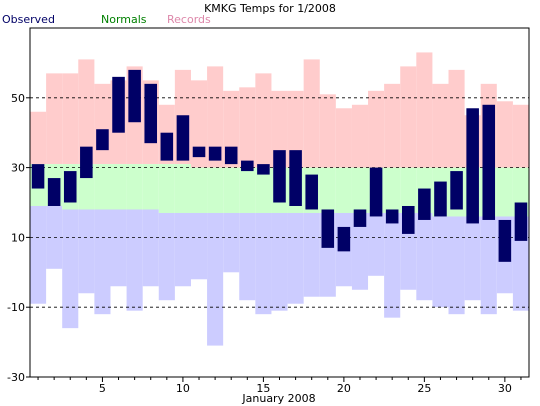 The height and width of the screenshot is (406, 540). I want to click on legend-observed: Observed, so click(28, 19).